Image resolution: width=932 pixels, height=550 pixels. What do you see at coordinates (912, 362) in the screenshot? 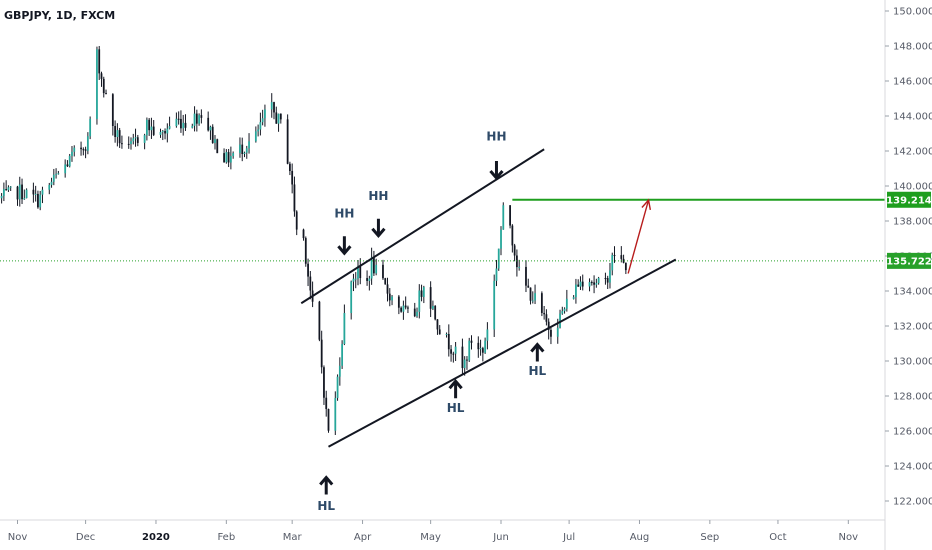
I see `price-tick-label: 130.000` at bounding box center [912, 362].